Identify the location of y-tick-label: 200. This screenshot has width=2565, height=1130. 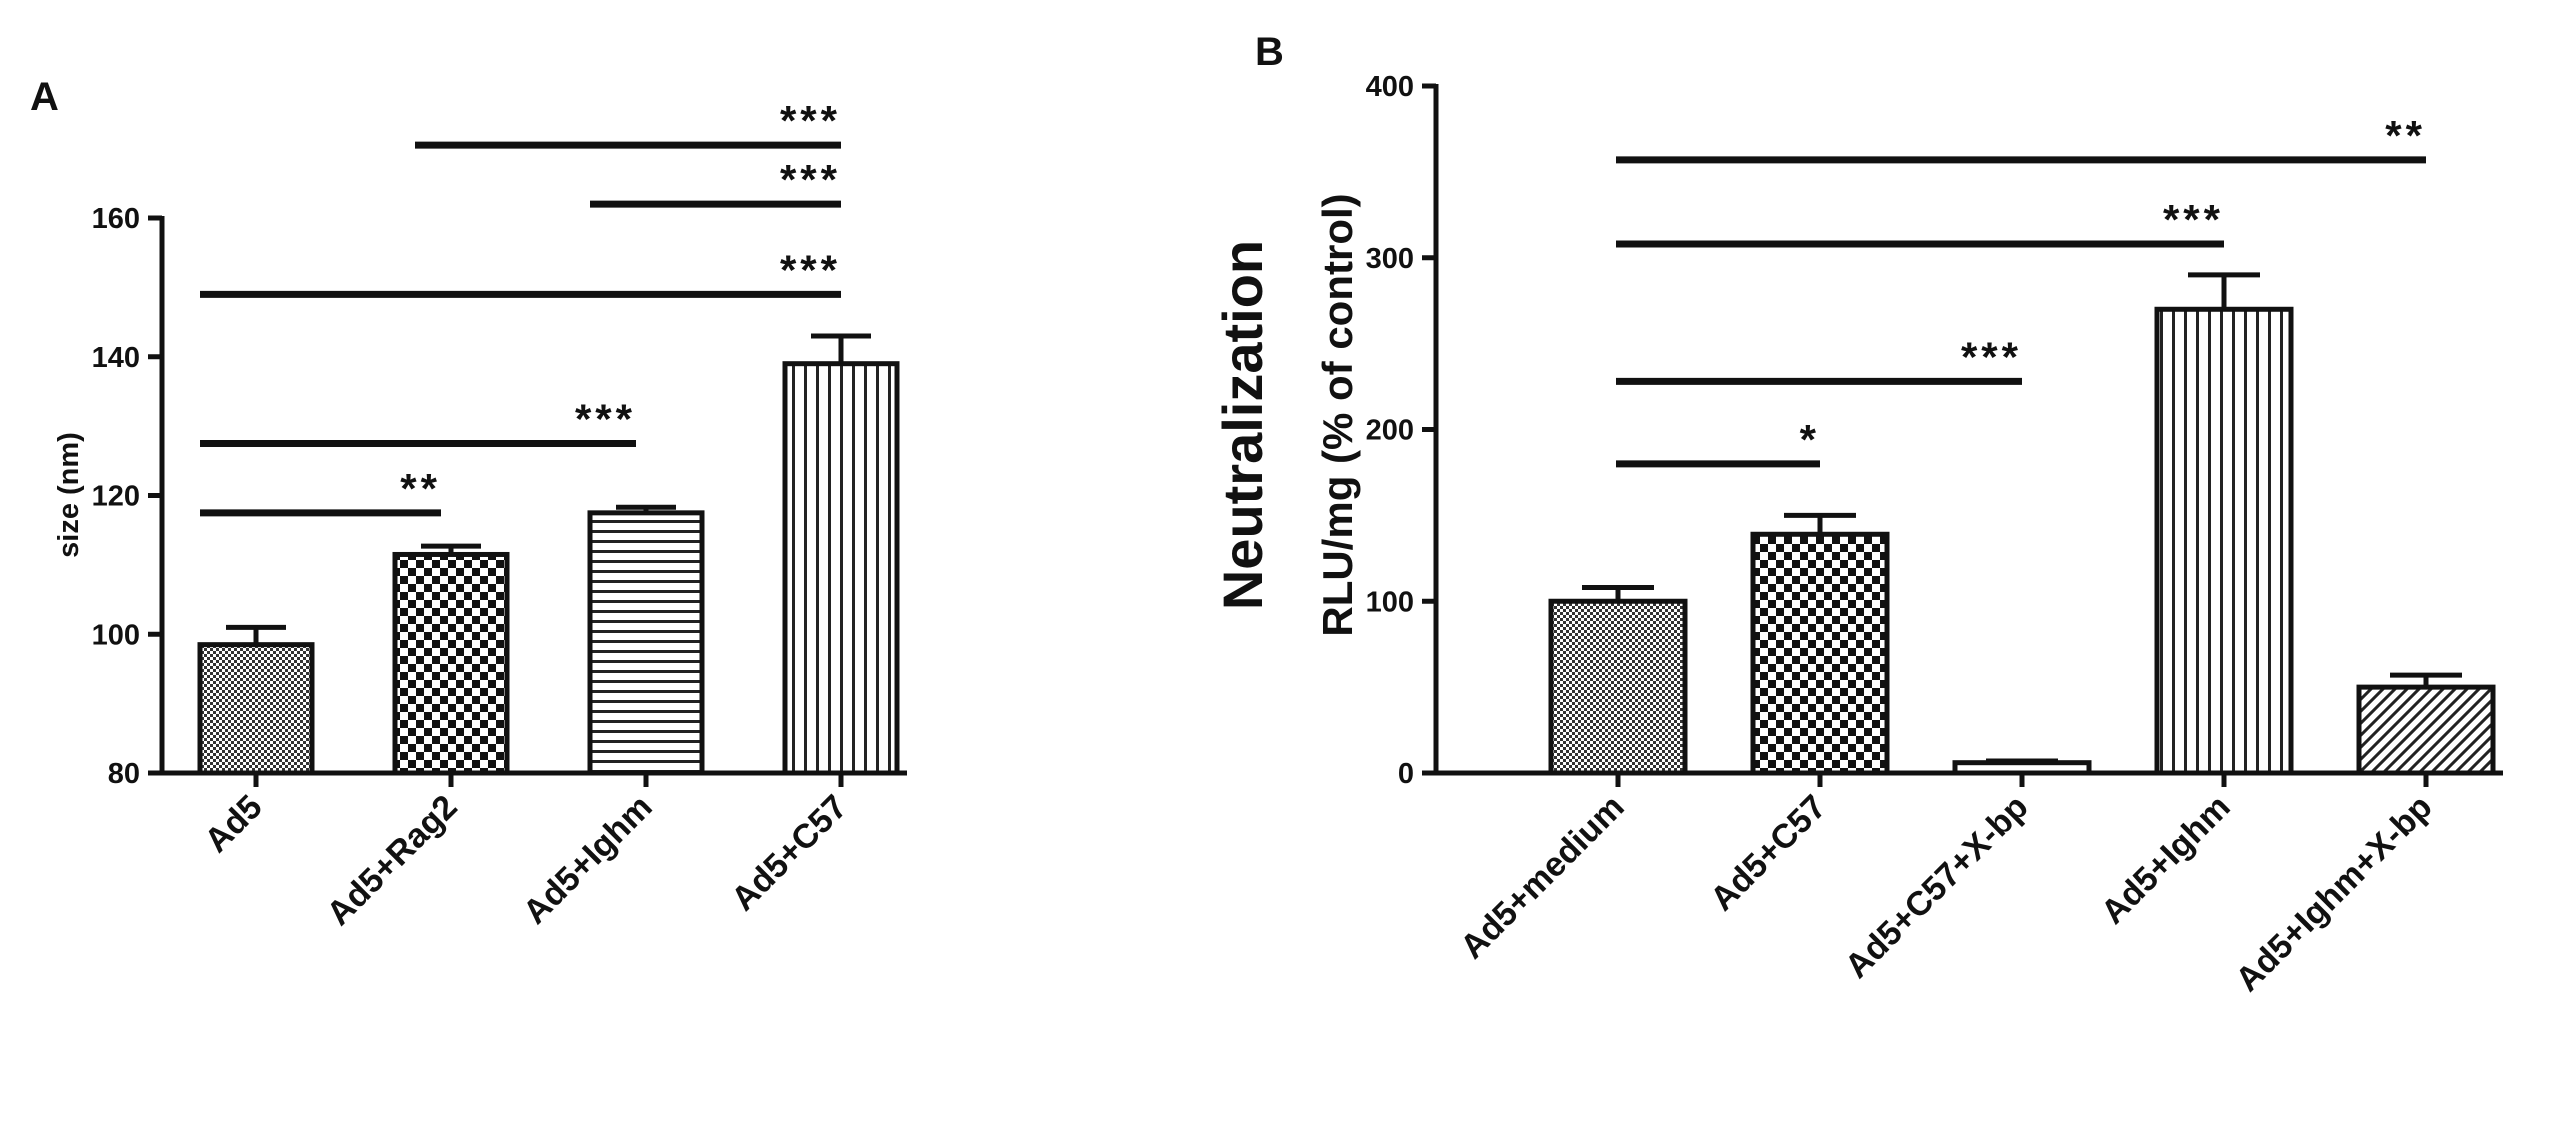
(1390, 431).